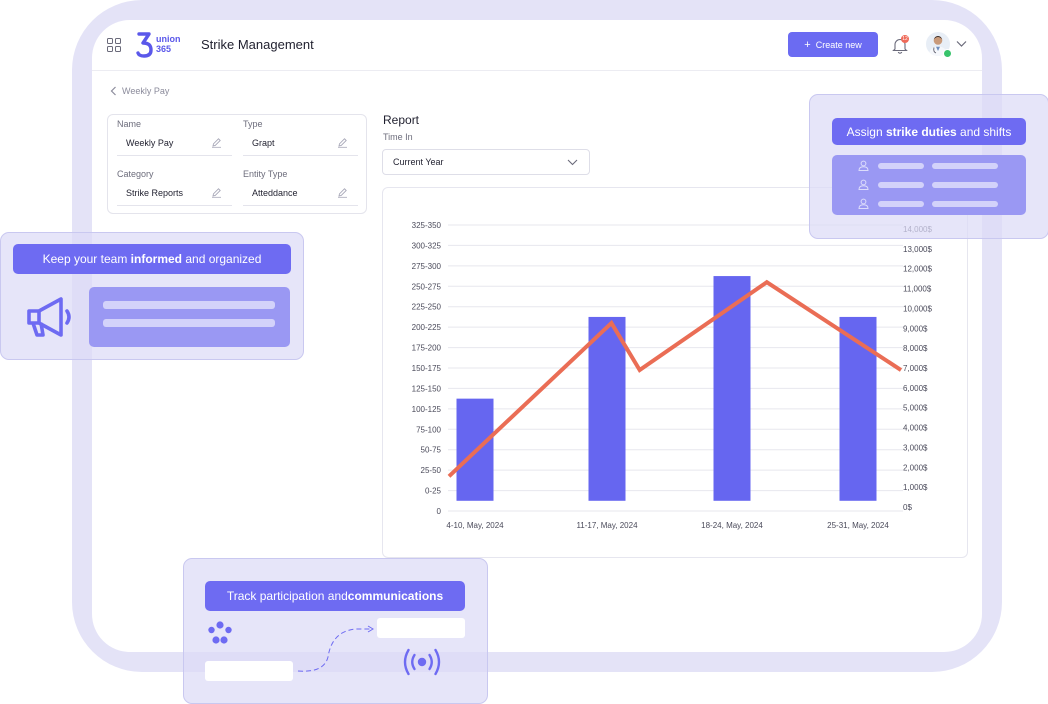 The width and height of the screenshot is (1048, 704). What do you see at coordinates (917, 308) in the screenshot?
I see `y-right-tick-label: 10,000$` at bounding box center [917, 308].